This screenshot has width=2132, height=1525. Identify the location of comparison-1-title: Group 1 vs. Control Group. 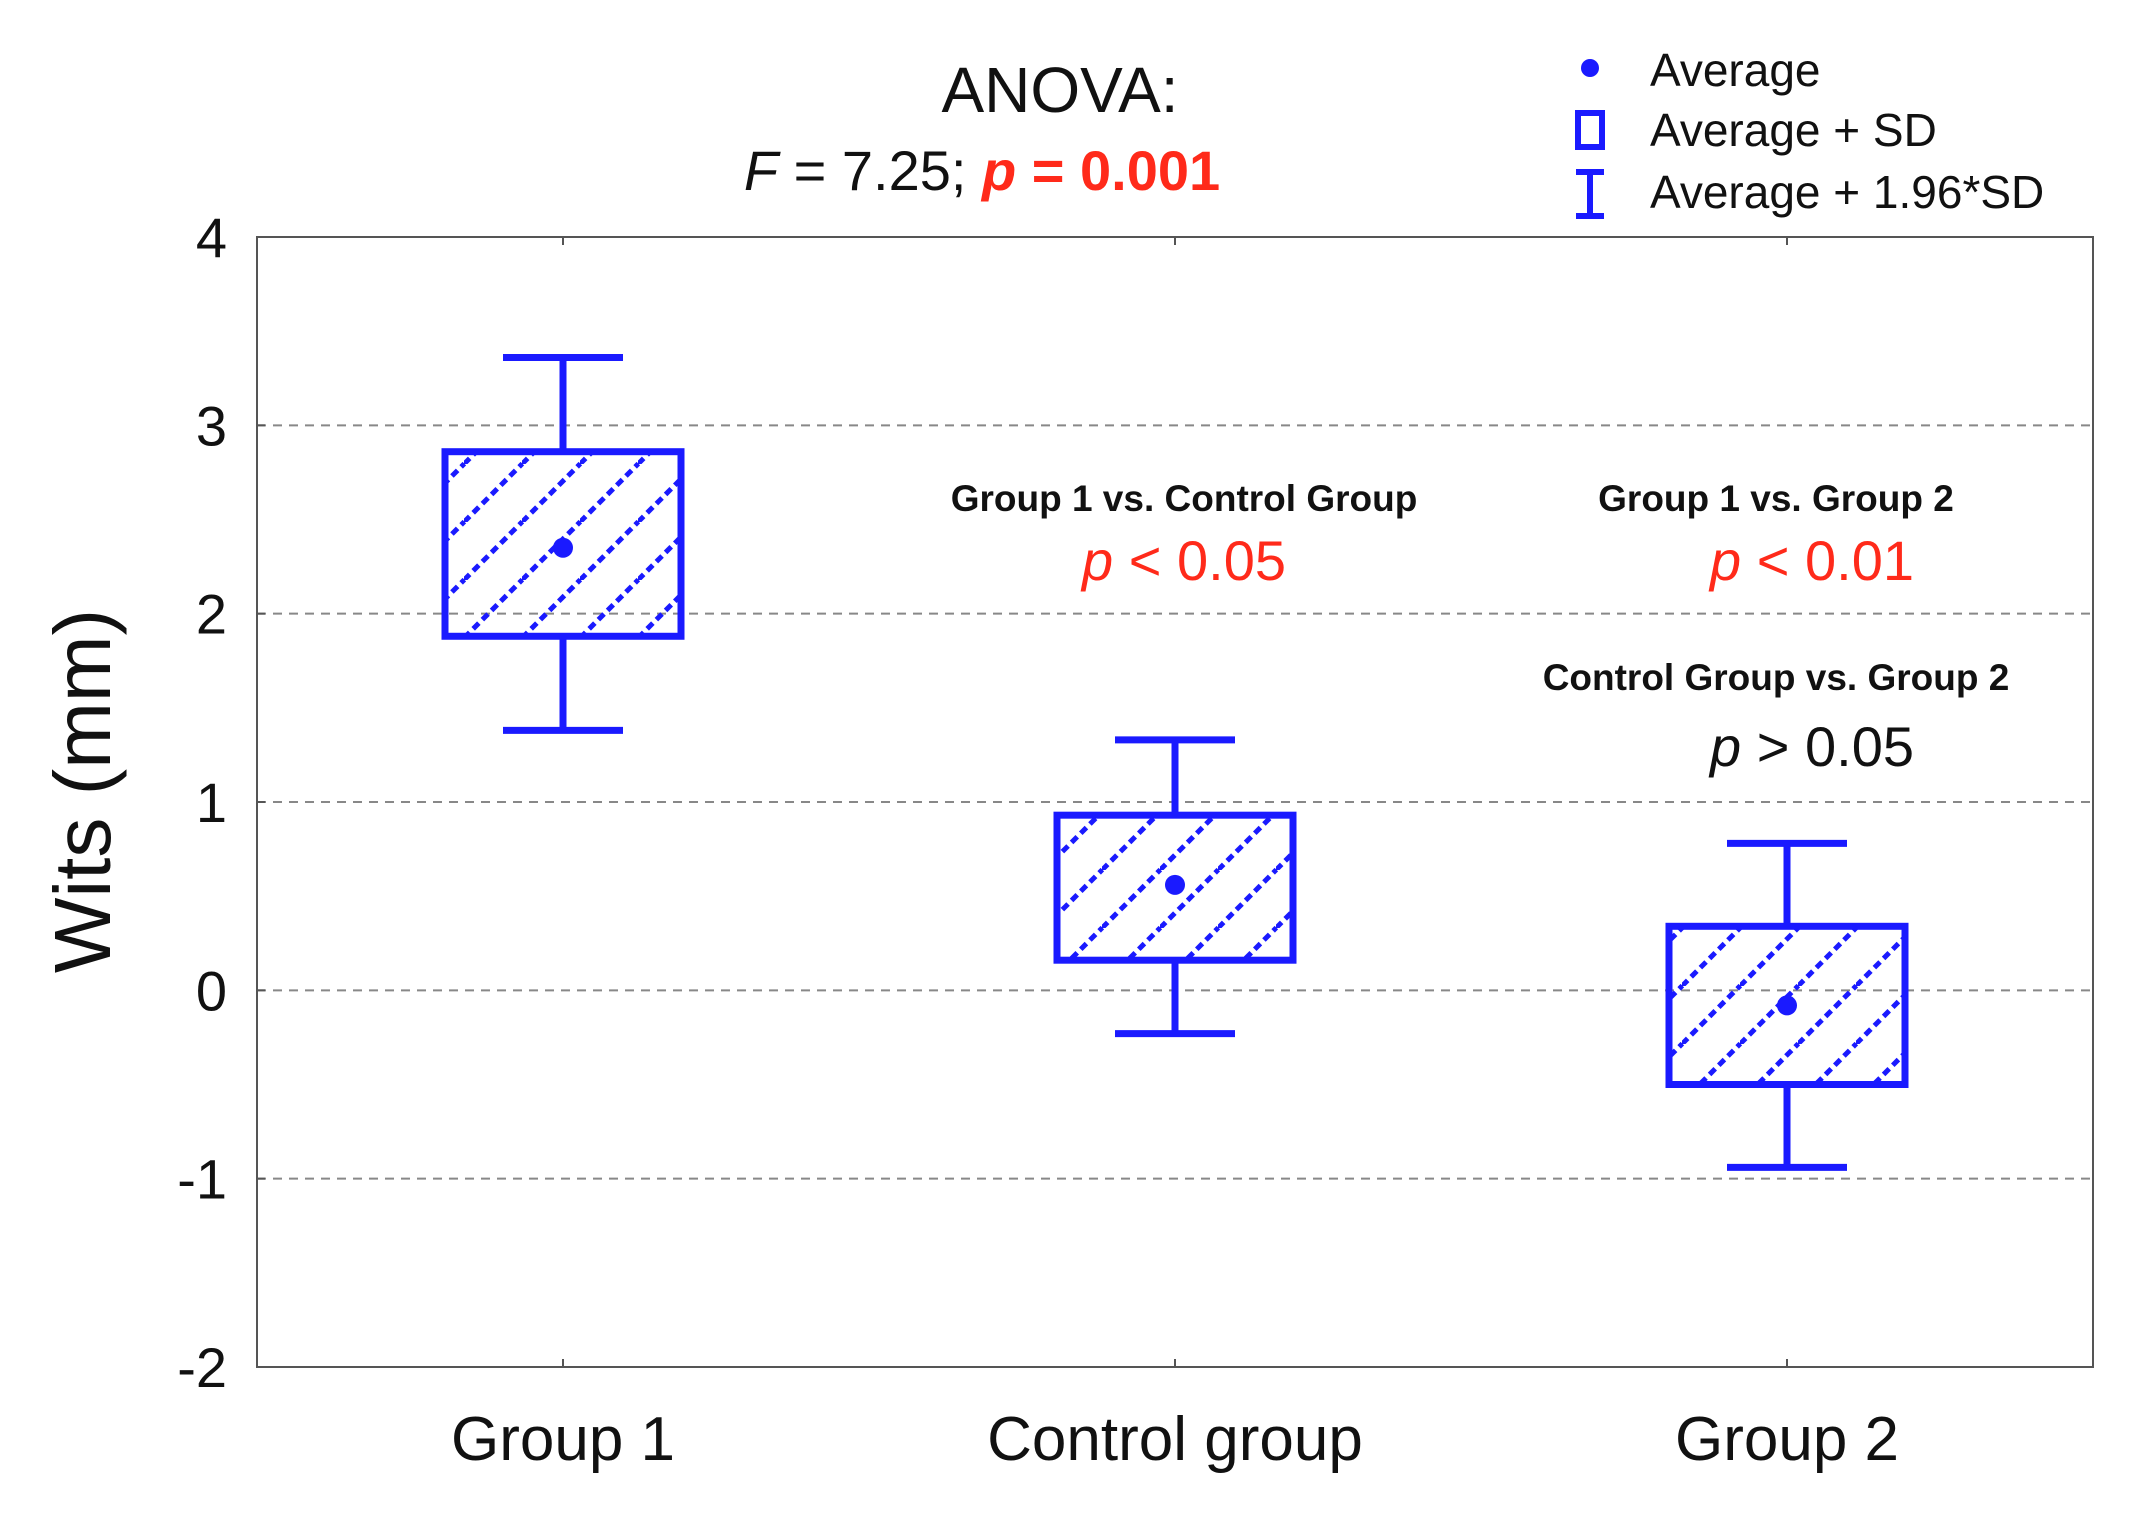
(1184, 498).